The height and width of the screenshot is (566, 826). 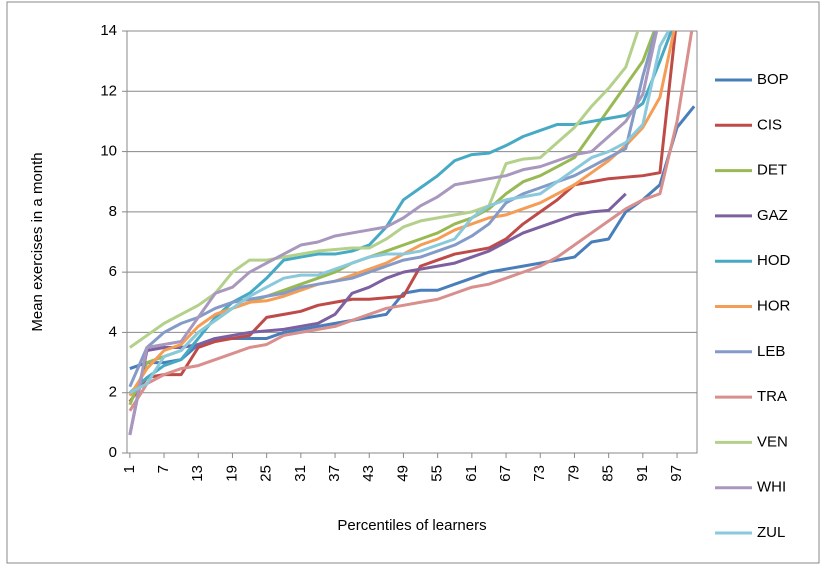 What do you see at coordinates (771, 351) in the screenshot?
I see `legend-label: LEB` at bounding box center [771, 351].